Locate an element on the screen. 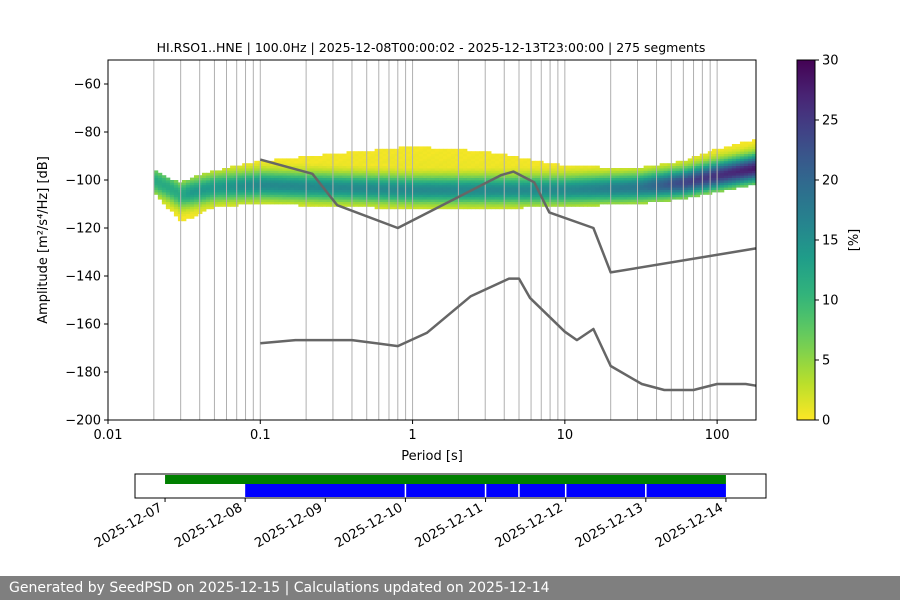 The width and height of the screenshot is (900, 600). timeline-tick-label: 2025-12-13 is located at coordinates (609, 525).